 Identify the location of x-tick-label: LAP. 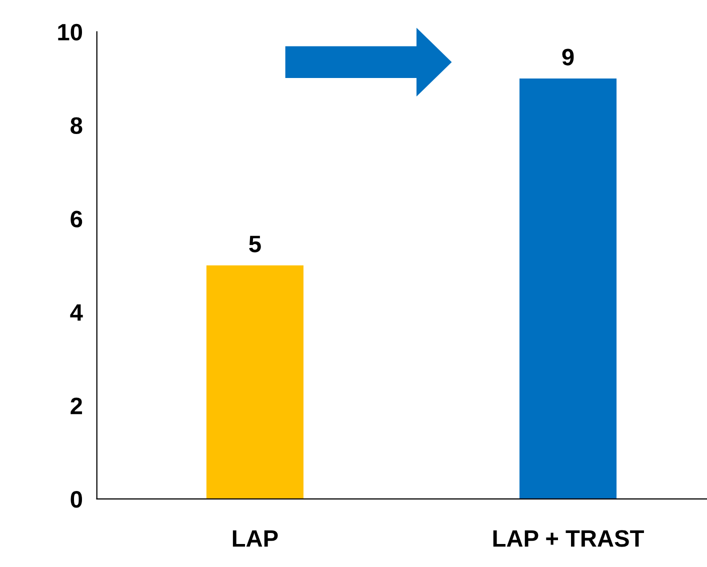
(255, 538).